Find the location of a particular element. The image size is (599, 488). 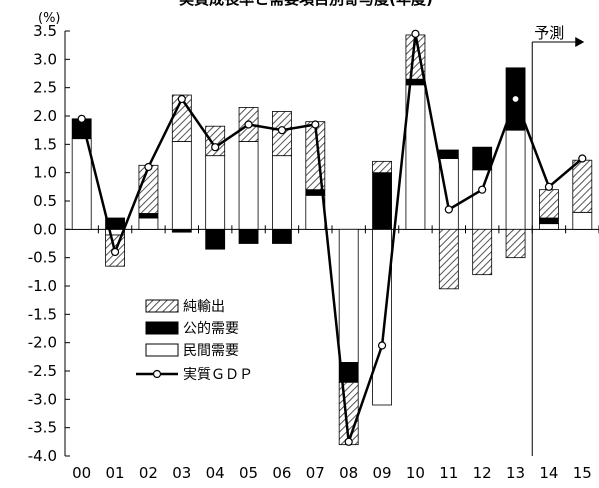

legend-label-net-exports: 純輸出 is located at coordinates (204, 307).